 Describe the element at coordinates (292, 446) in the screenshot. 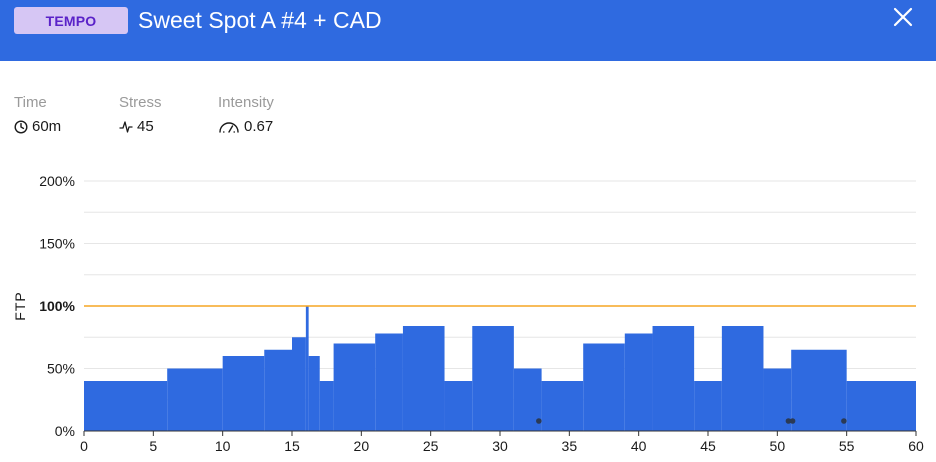

I see `x-tick-label: 15` at that location.